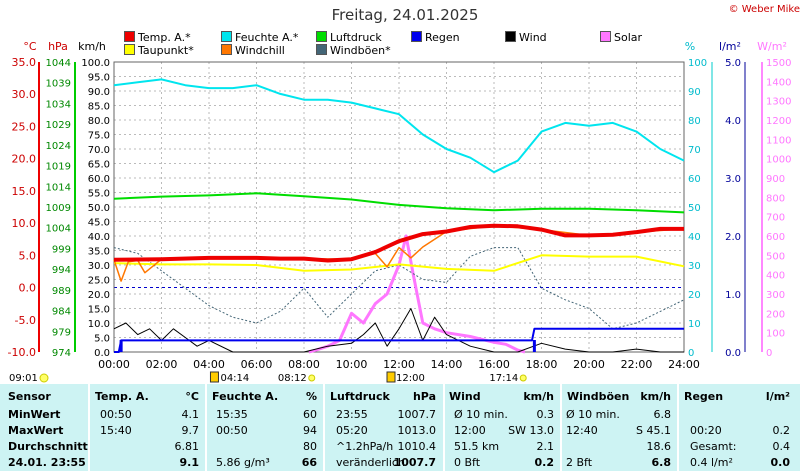 Image resolution: width=810 pixels, height=471 pixels. Describe the element at coordinates (399, 340) in the screenshot. I see `series-regen` at that location.